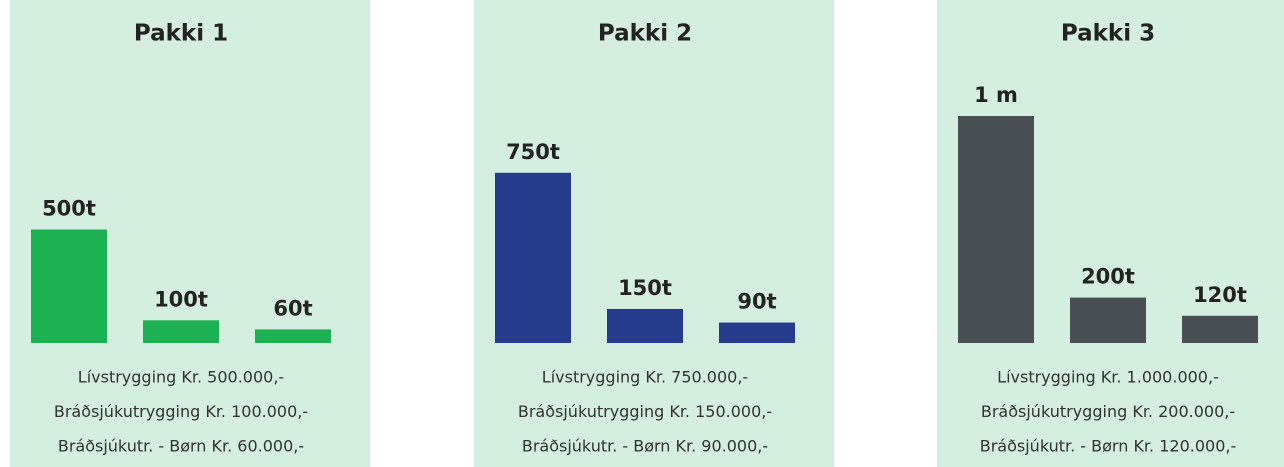 Image resolution: width=1284 pixels, height=467 pixels. What do you see at coordinates (181, 34) in the screenshot?
I see `panel-title: Pakki 1` at bounding box center [181, 34].